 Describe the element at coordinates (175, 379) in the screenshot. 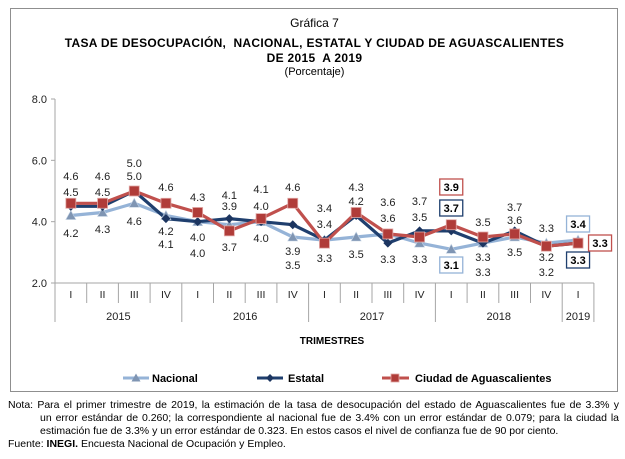

I see `legend-label-nacional: Nacional` at that location.